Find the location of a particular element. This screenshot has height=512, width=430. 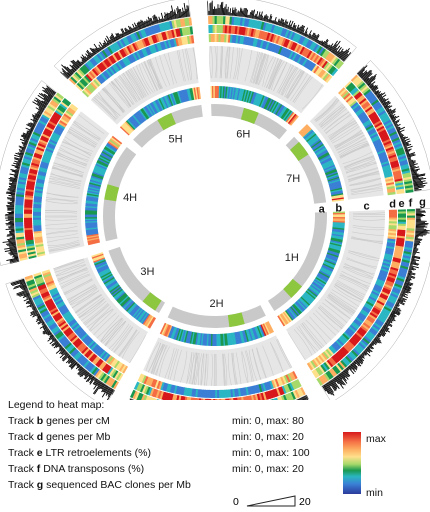

genes-per-mb-track-6H is located at coordinates (270, 58).